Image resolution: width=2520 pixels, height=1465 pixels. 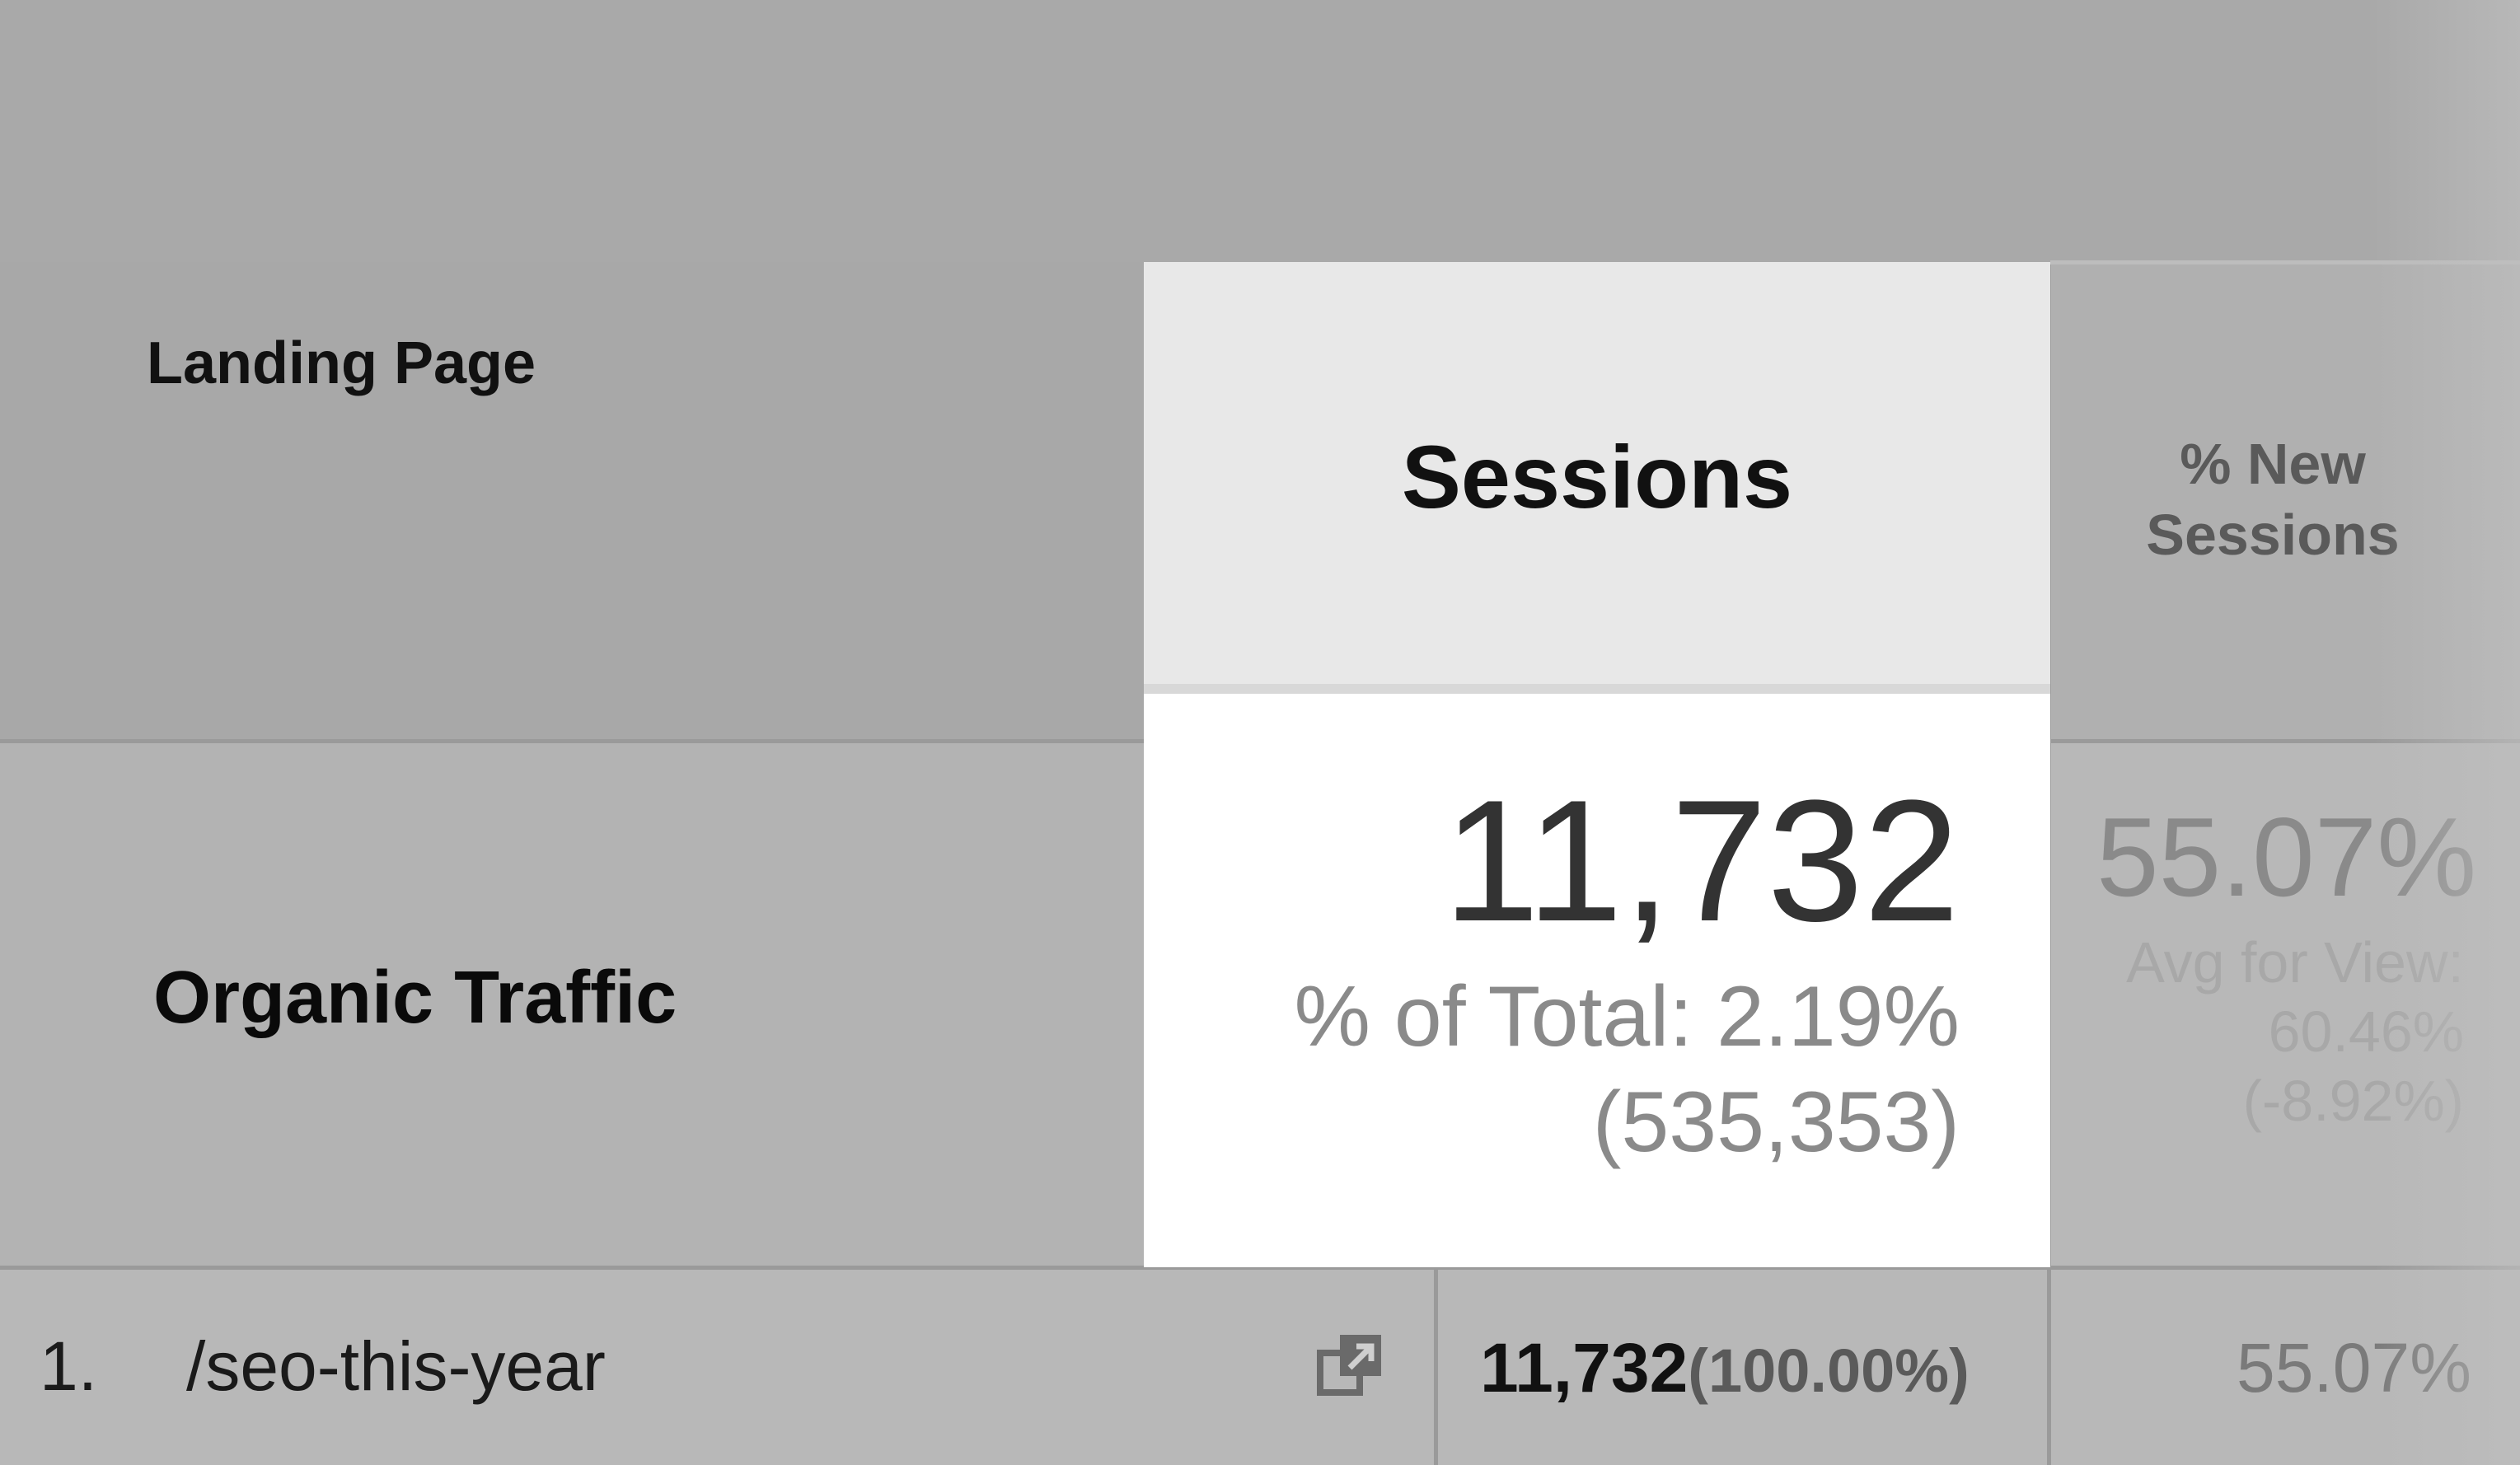 I want to click on row-sessions-percent: (100.00%), so click(x=1829, y=1370).